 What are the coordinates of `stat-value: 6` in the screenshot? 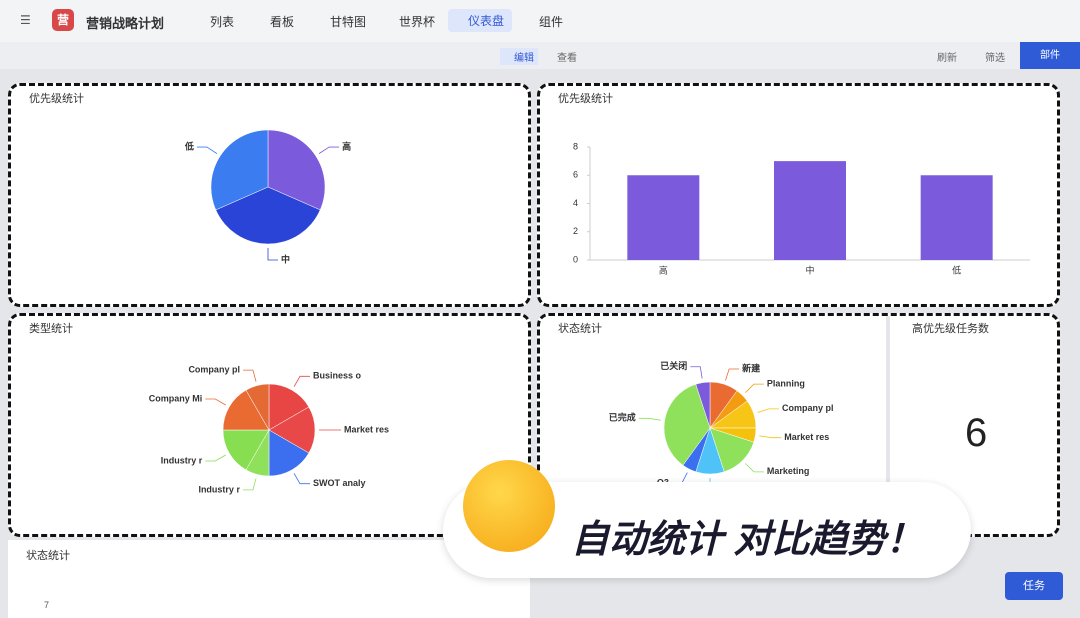 It's located at (976, 433).